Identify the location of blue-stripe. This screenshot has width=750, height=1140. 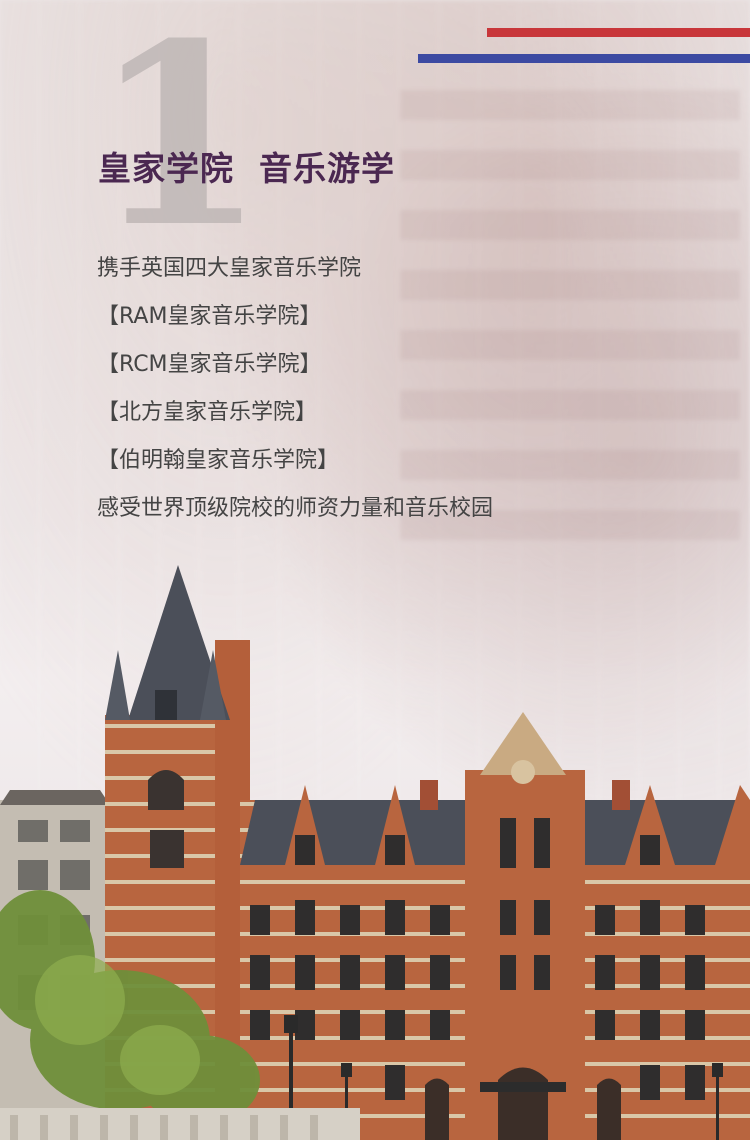
(584, 58).